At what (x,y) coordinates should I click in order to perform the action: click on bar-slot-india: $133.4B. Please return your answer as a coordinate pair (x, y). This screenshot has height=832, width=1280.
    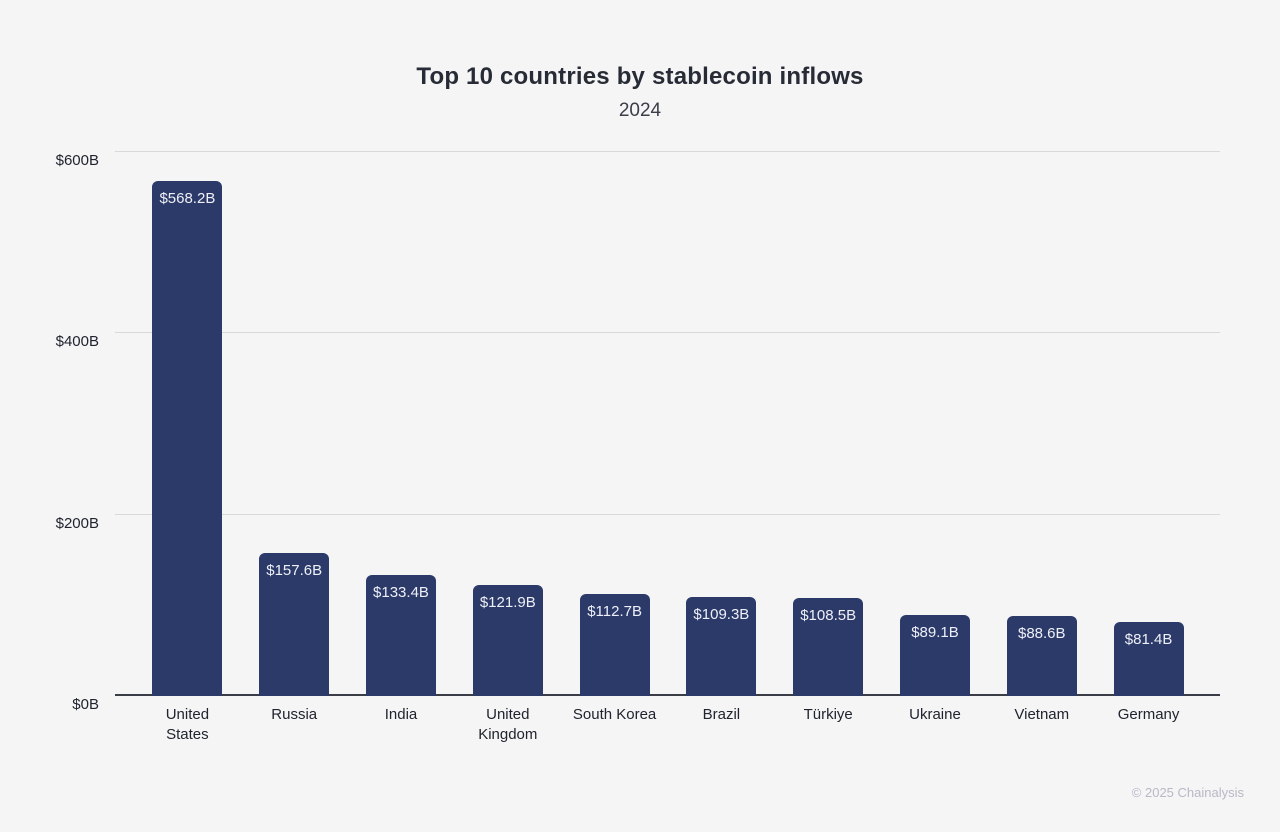
    Looking at the image, I should click on (401, 424).